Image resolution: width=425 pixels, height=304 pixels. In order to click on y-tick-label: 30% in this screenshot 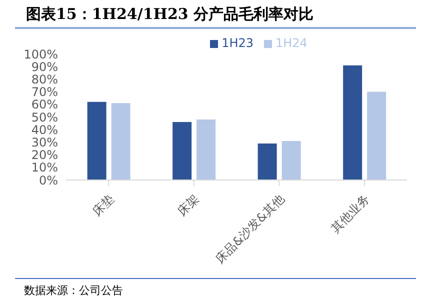, I will do `click(44, 142)`.